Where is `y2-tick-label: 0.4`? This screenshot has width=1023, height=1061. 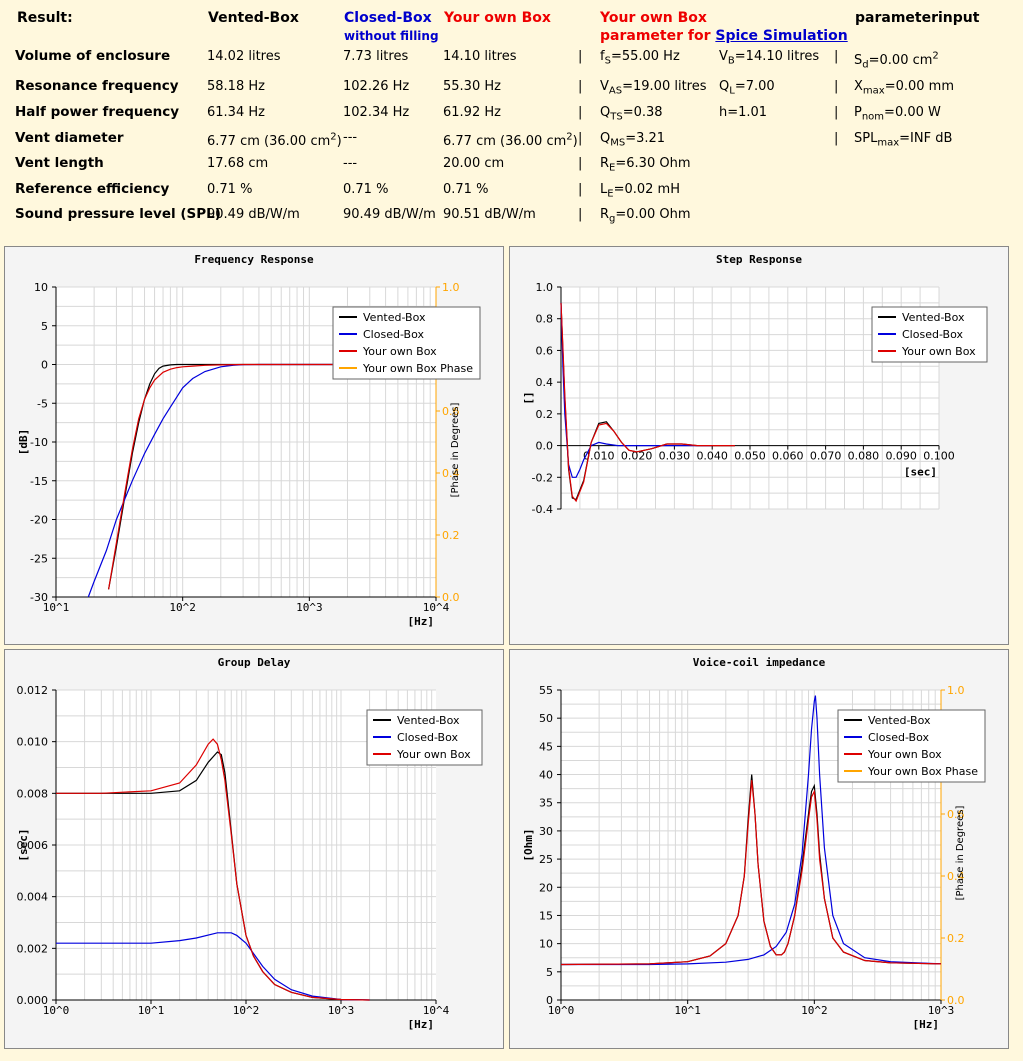 y2-tick-label: 0.4 is located at coordinates (451, 473).